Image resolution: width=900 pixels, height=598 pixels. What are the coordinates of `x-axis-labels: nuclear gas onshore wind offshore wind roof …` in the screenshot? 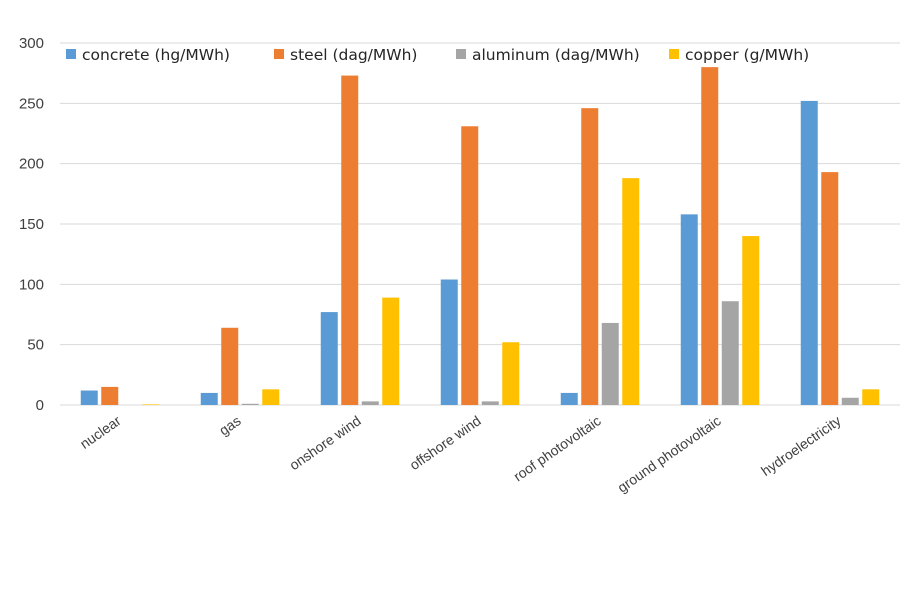 It's located at (460, 453).